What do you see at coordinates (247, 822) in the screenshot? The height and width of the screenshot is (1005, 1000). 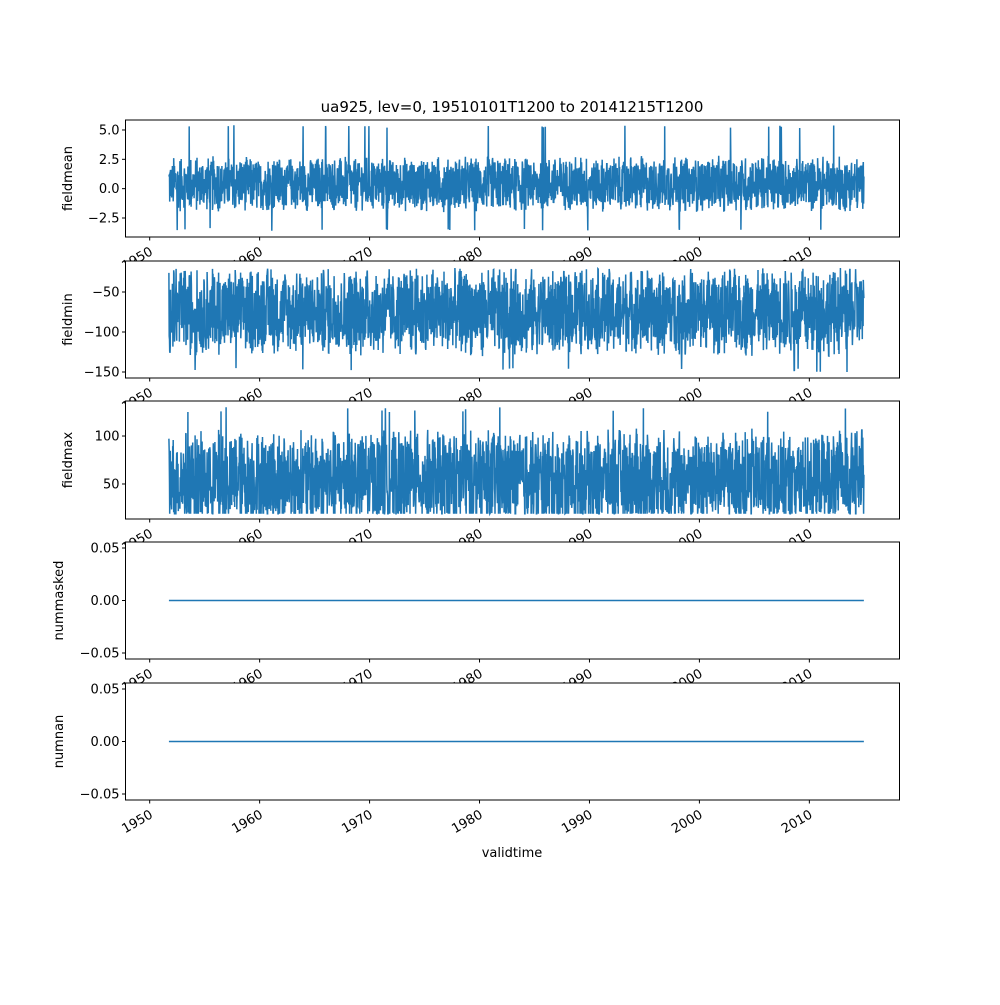 I see `x-tick-label: 1960` at bounding box center [247, 822].